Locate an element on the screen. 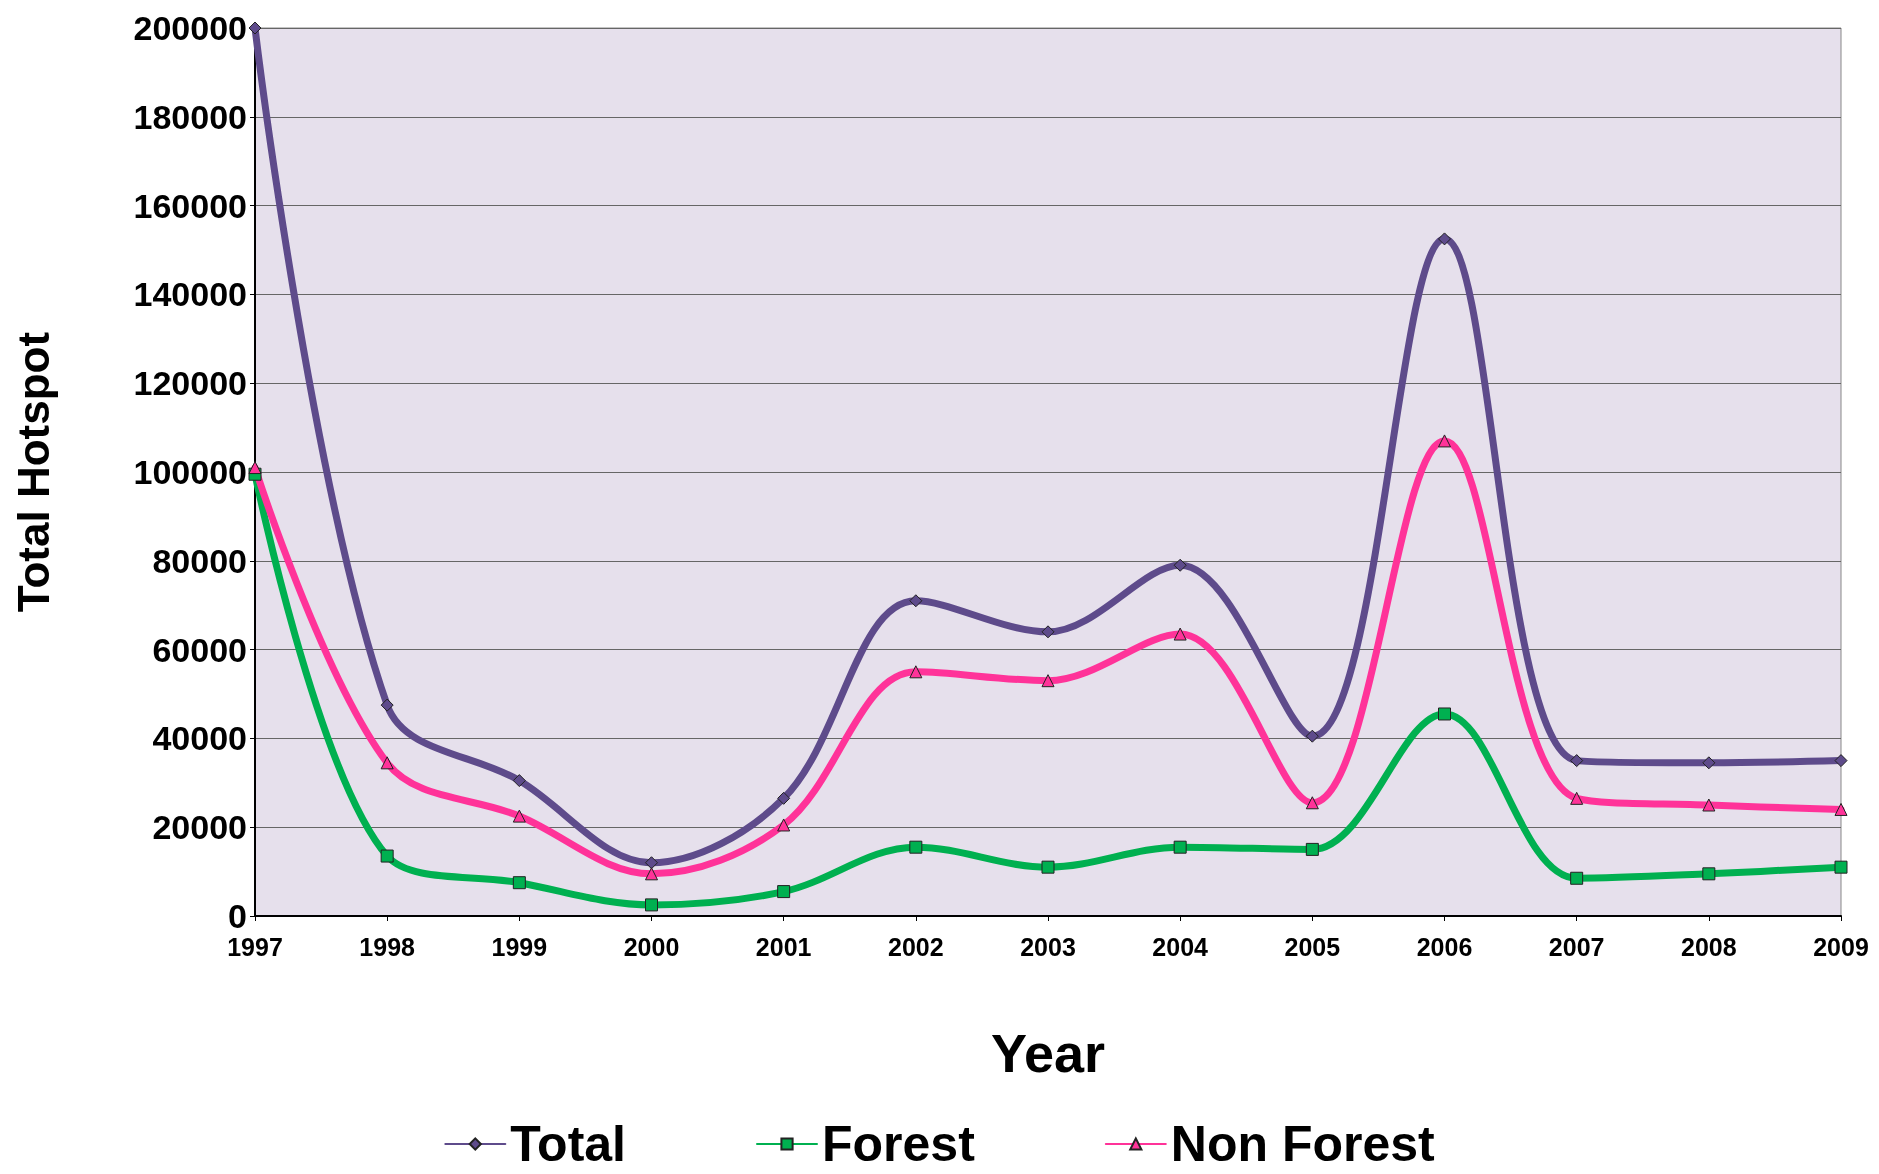  x-tick-label: 2007 is located at coordinates (1576, 946).